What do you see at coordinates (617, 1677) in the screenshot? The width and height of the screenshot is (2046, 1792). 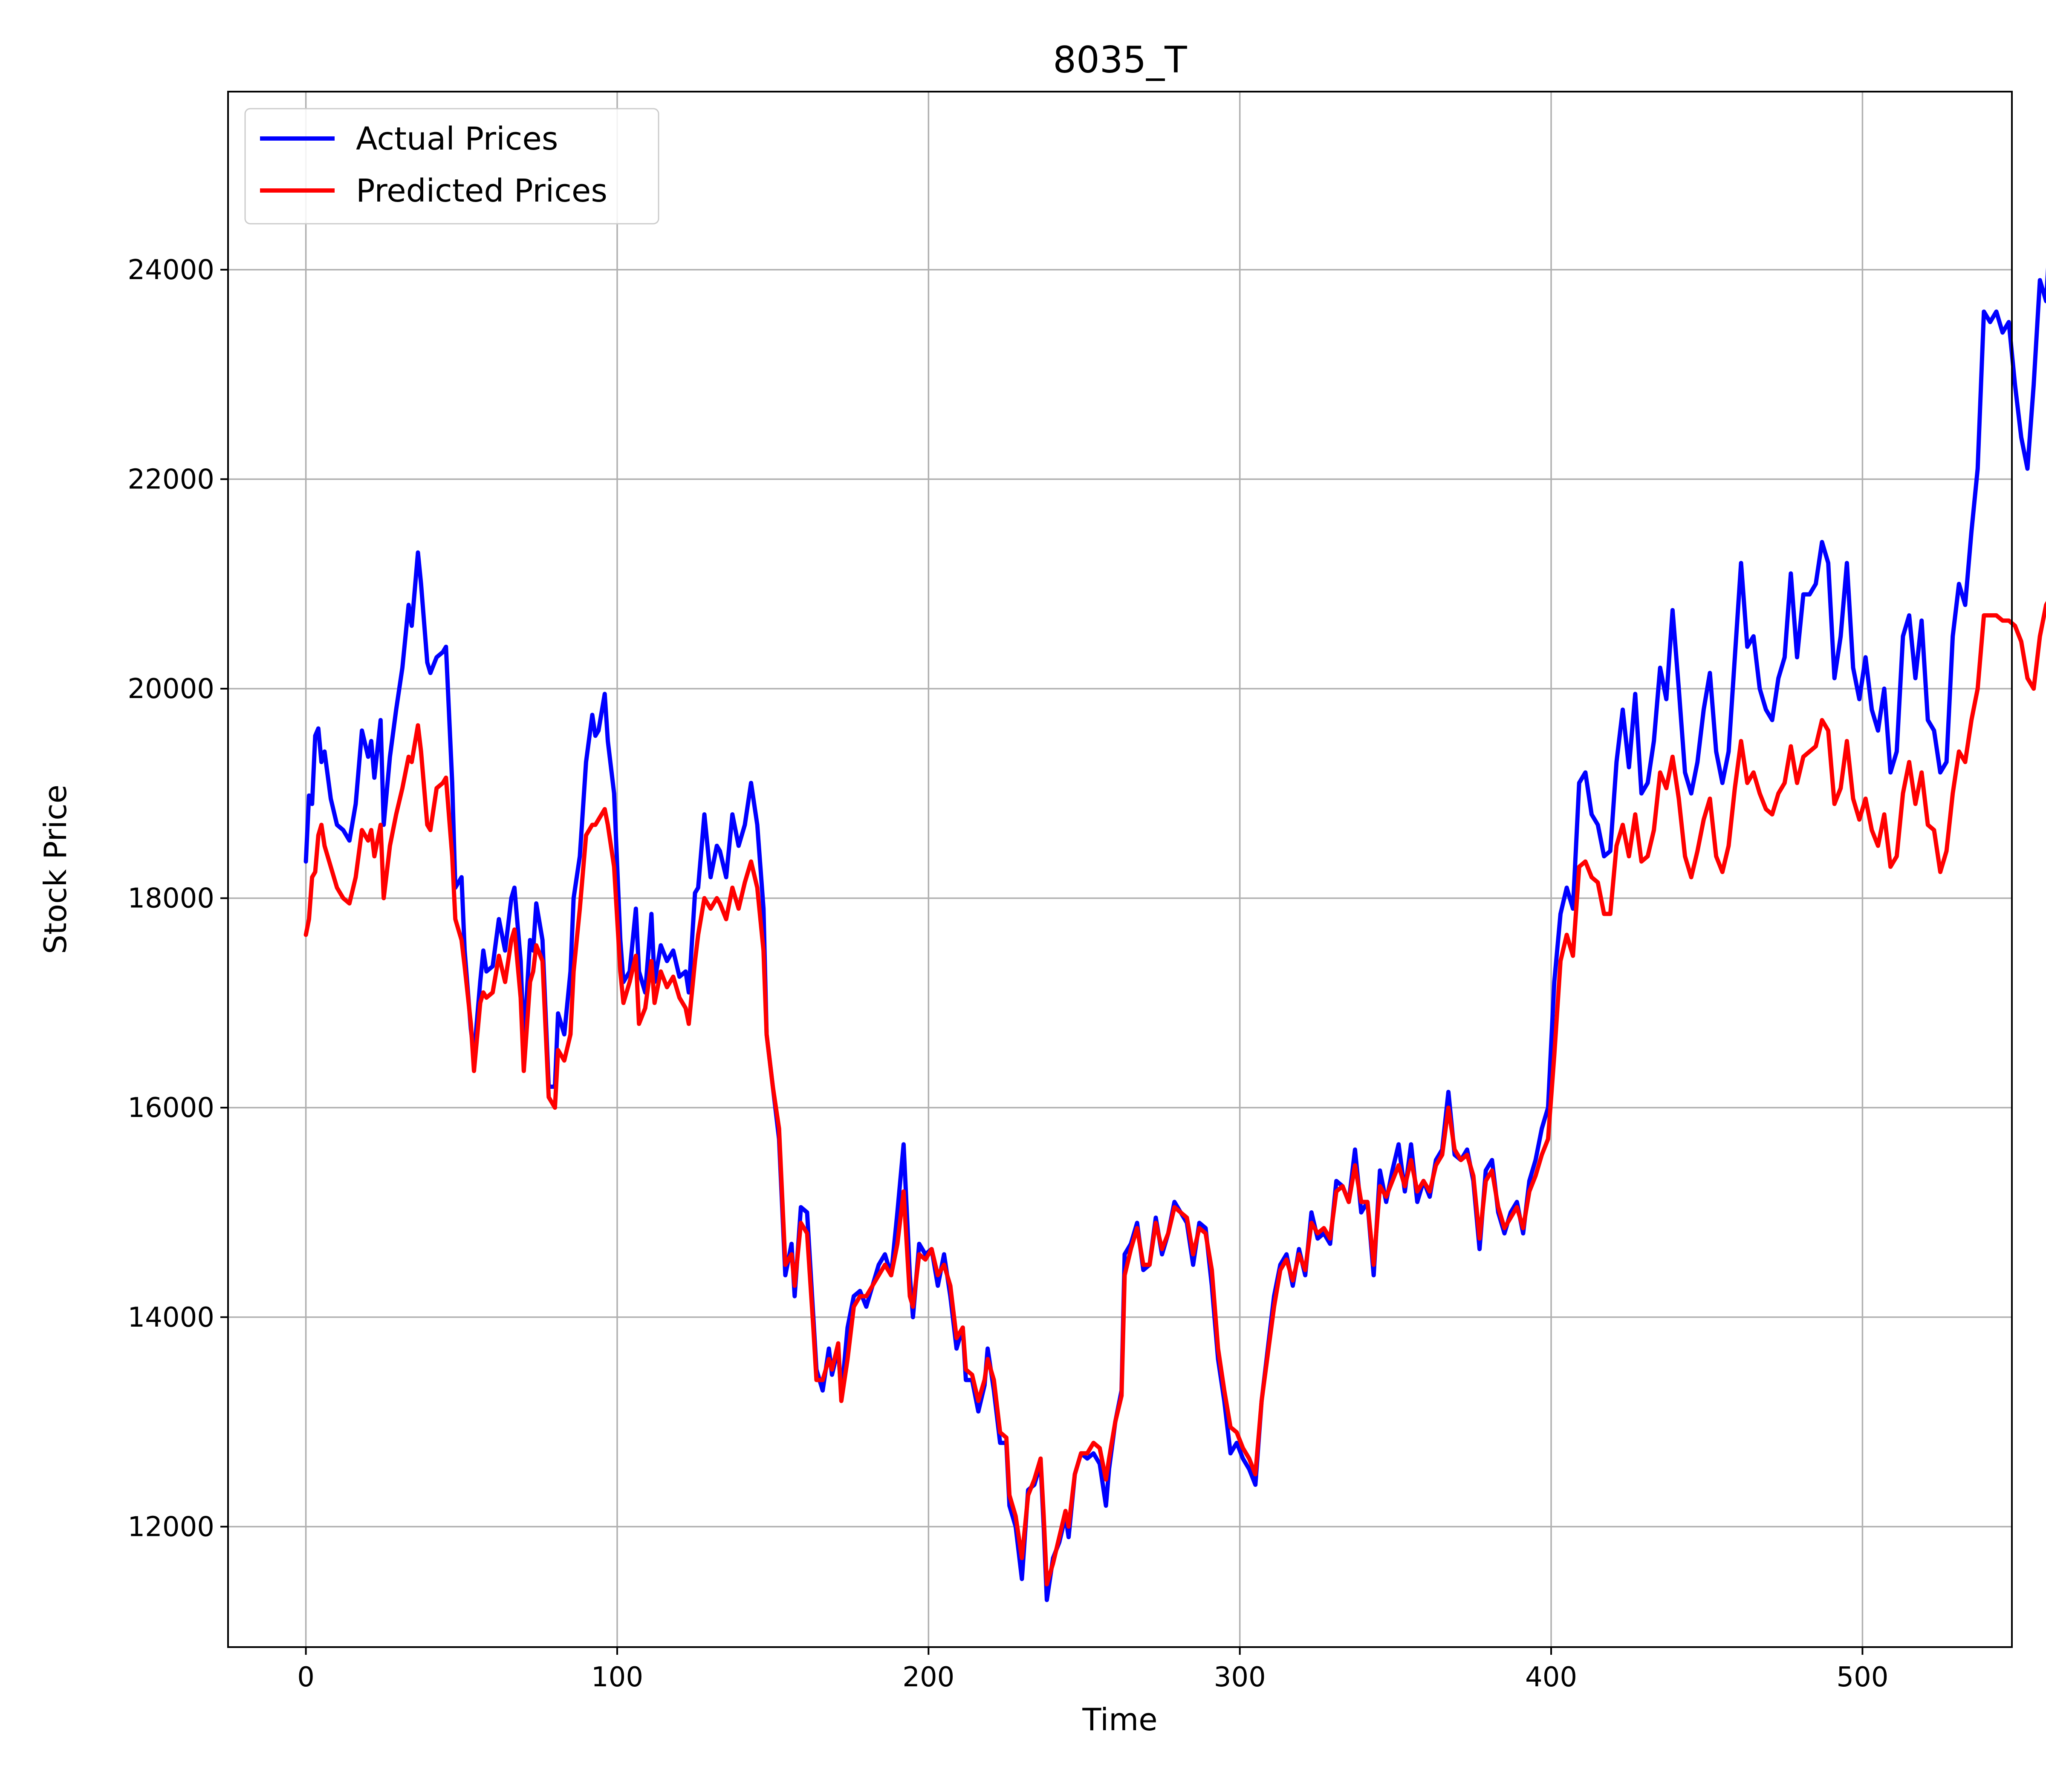 I see `x-tick-label: 100` at bounding box center [617, 1677].